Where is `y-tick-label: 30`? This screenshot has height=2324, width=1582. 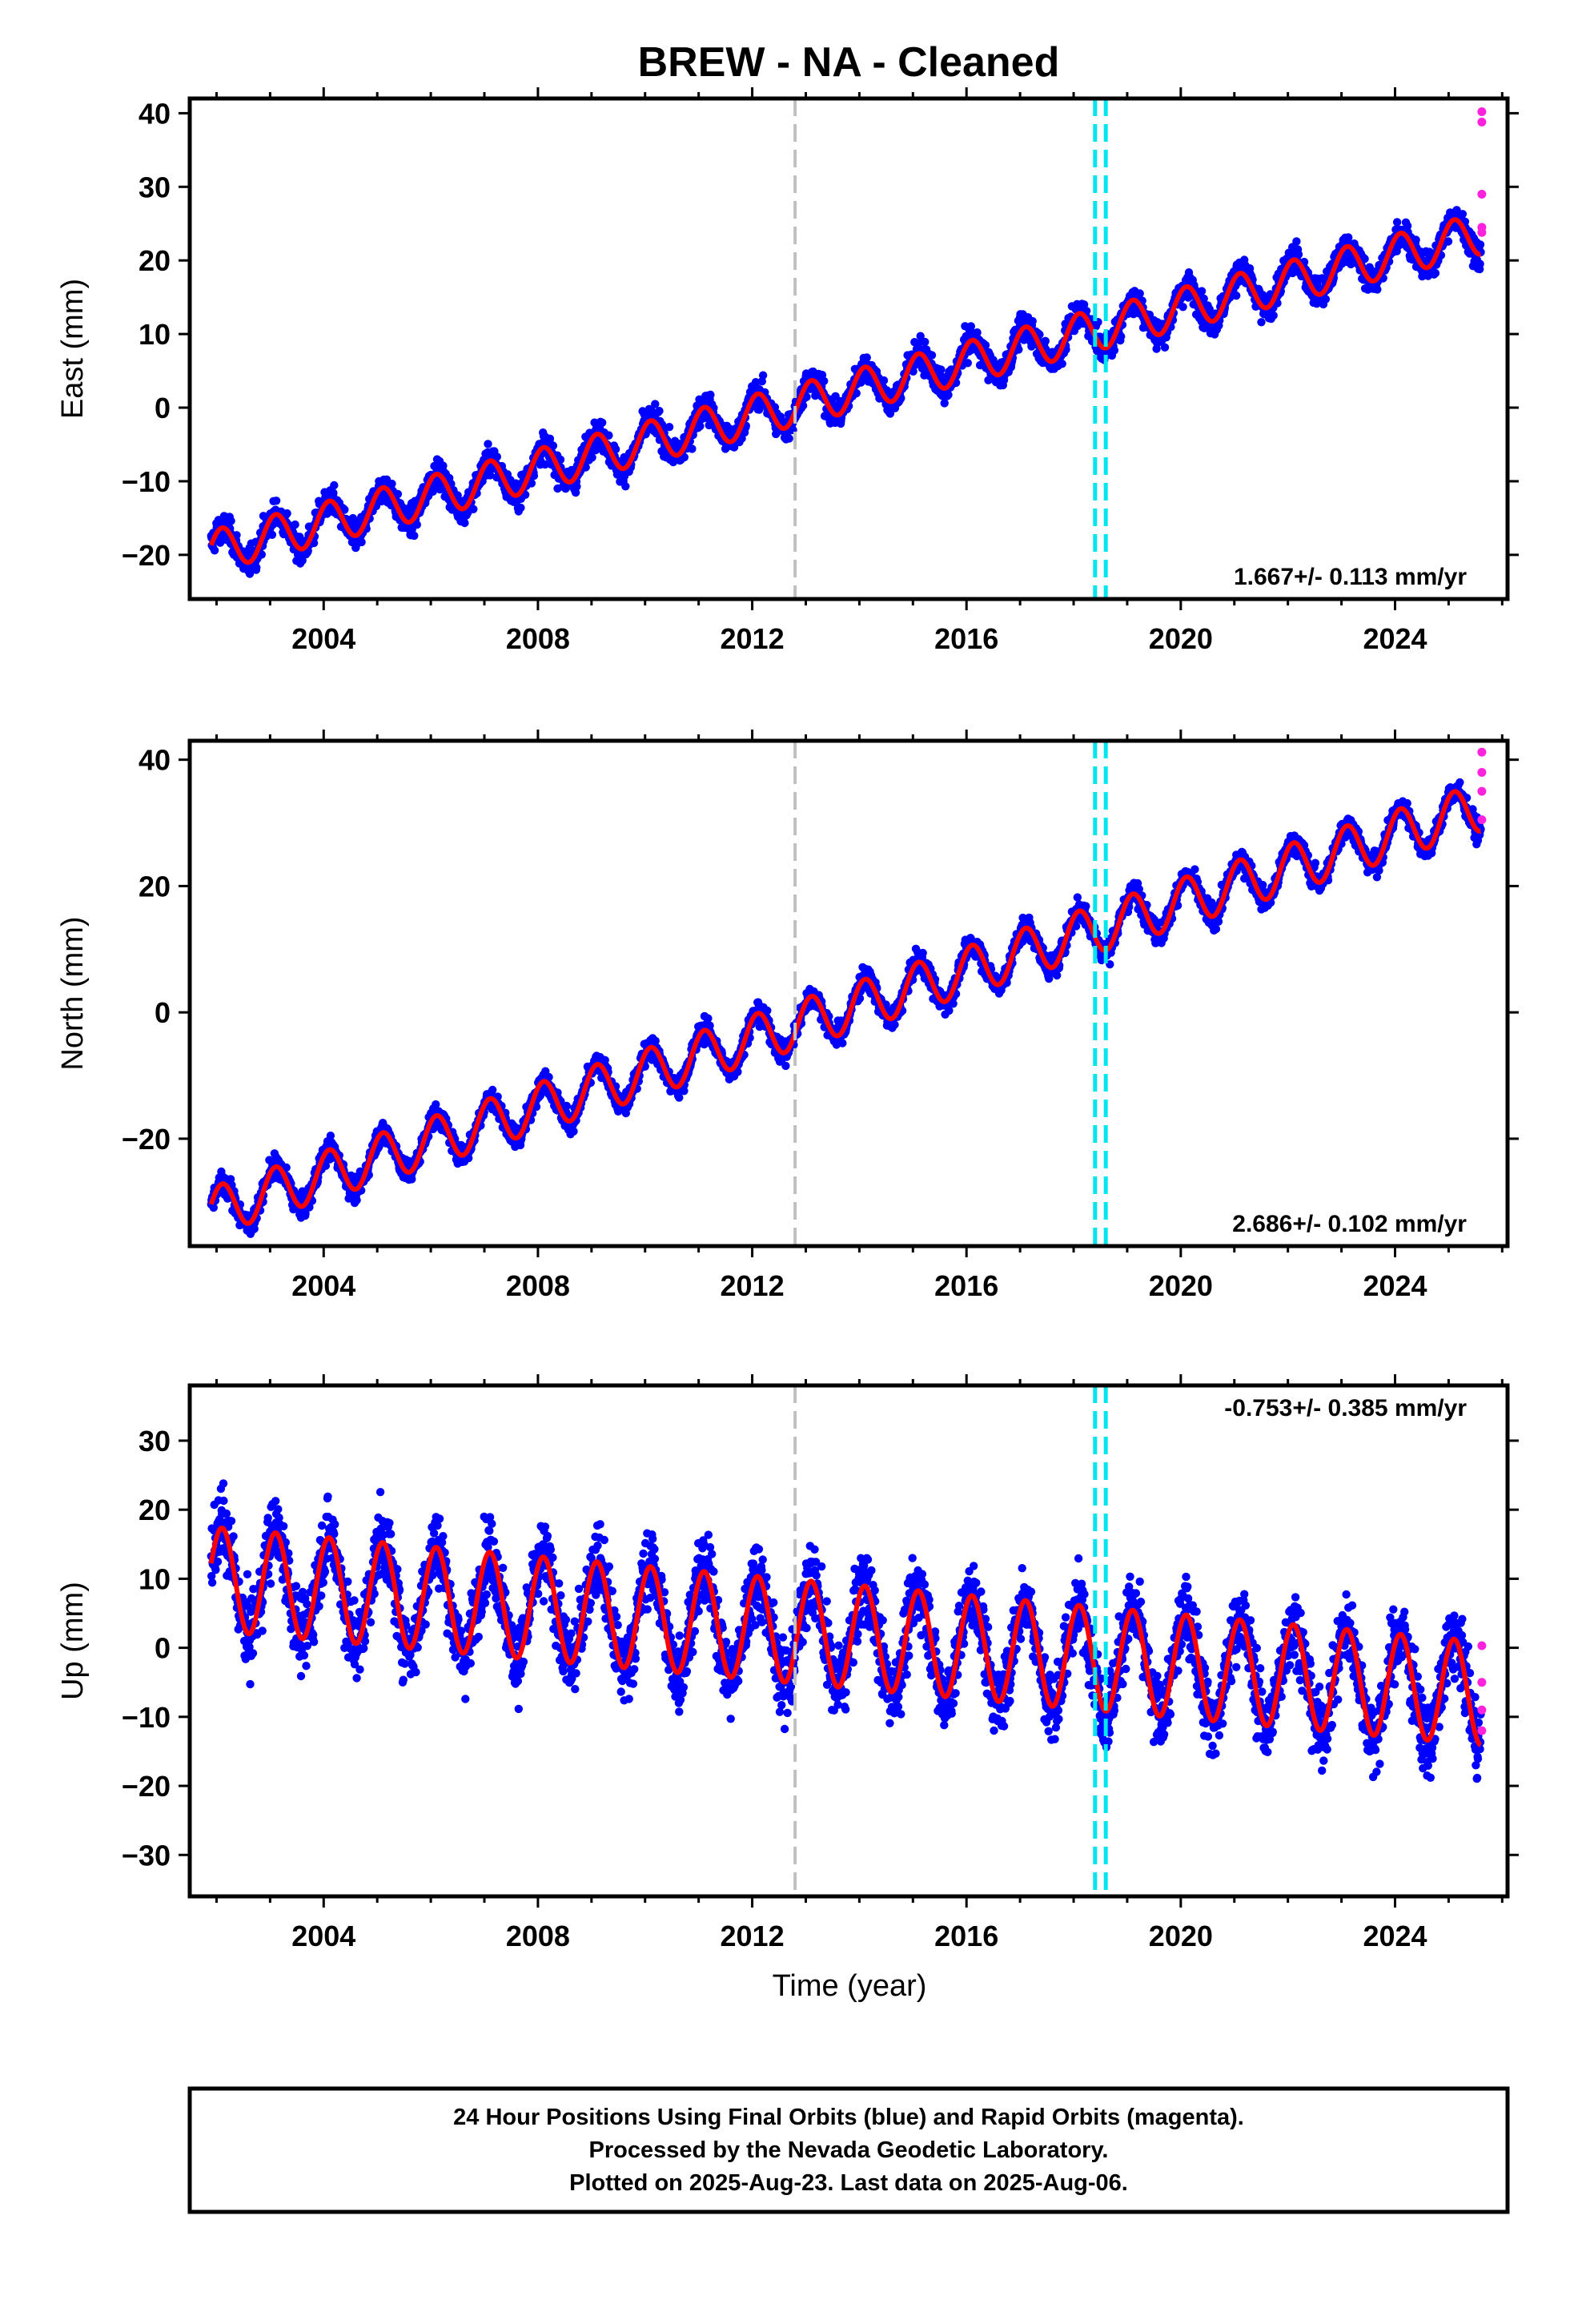 y-tick-label: 30 is located at coordinates (155, 187).